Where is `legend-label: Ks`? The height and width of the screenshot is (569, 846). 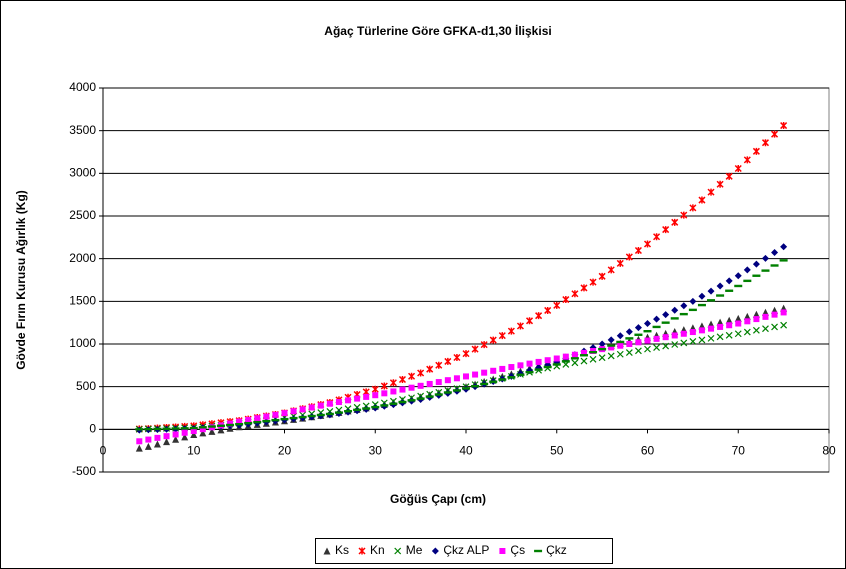 legend-label: Ks is located at coordinates (342, 550).